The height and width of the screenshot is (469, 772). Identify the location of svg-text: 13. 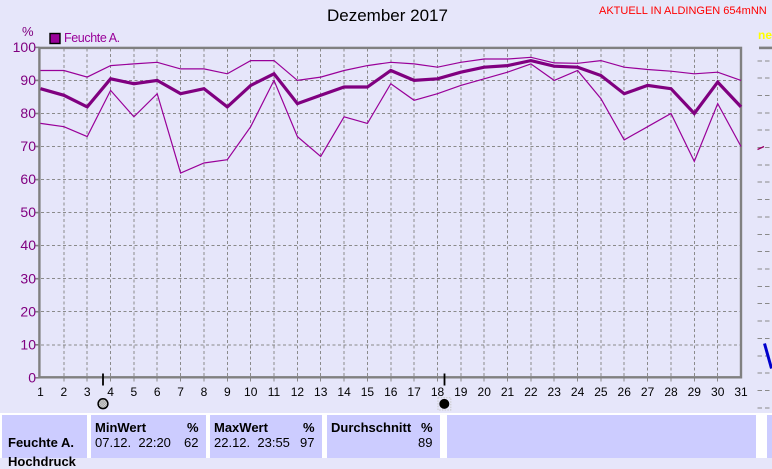
(321, 392).